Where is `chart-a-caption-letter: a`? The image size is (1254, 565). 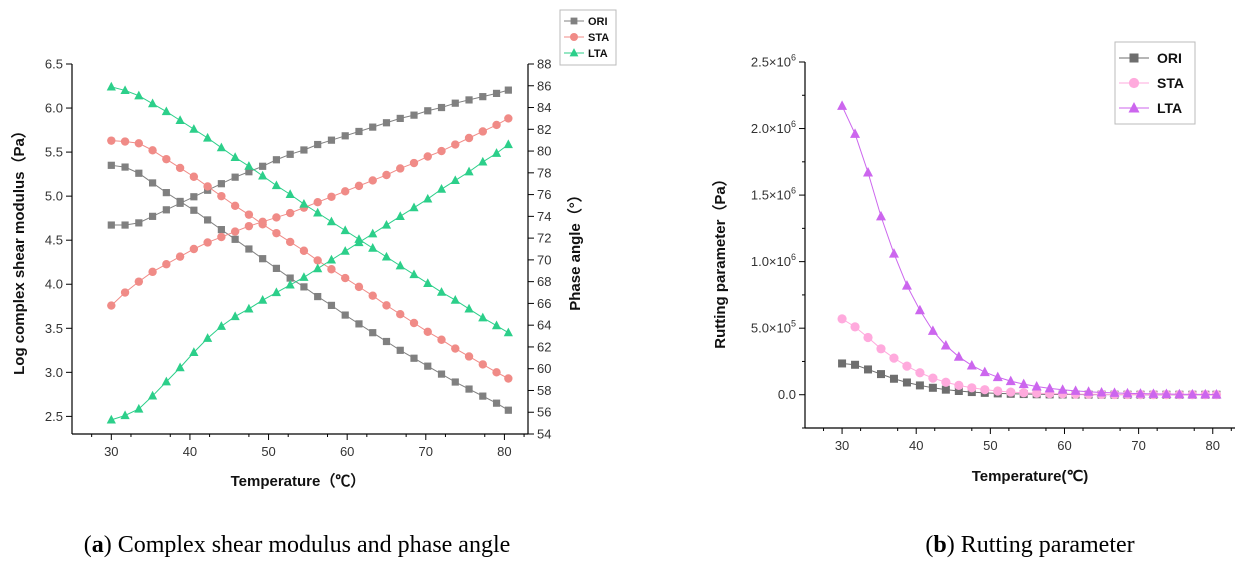 chart-a-caption-letter: a is located at coordinates (98, 545).